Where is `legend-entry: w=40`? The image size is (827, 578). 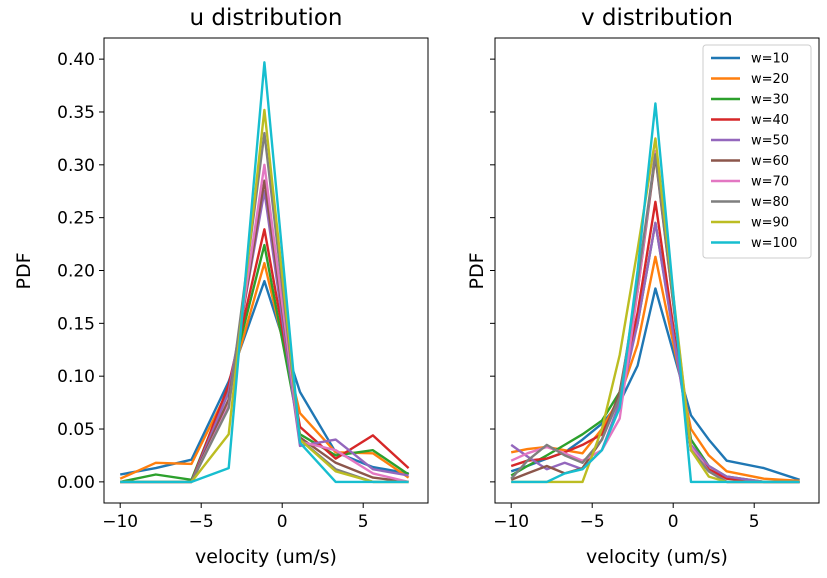 legend-entry: w=40 is located at coordinates (770, 120).